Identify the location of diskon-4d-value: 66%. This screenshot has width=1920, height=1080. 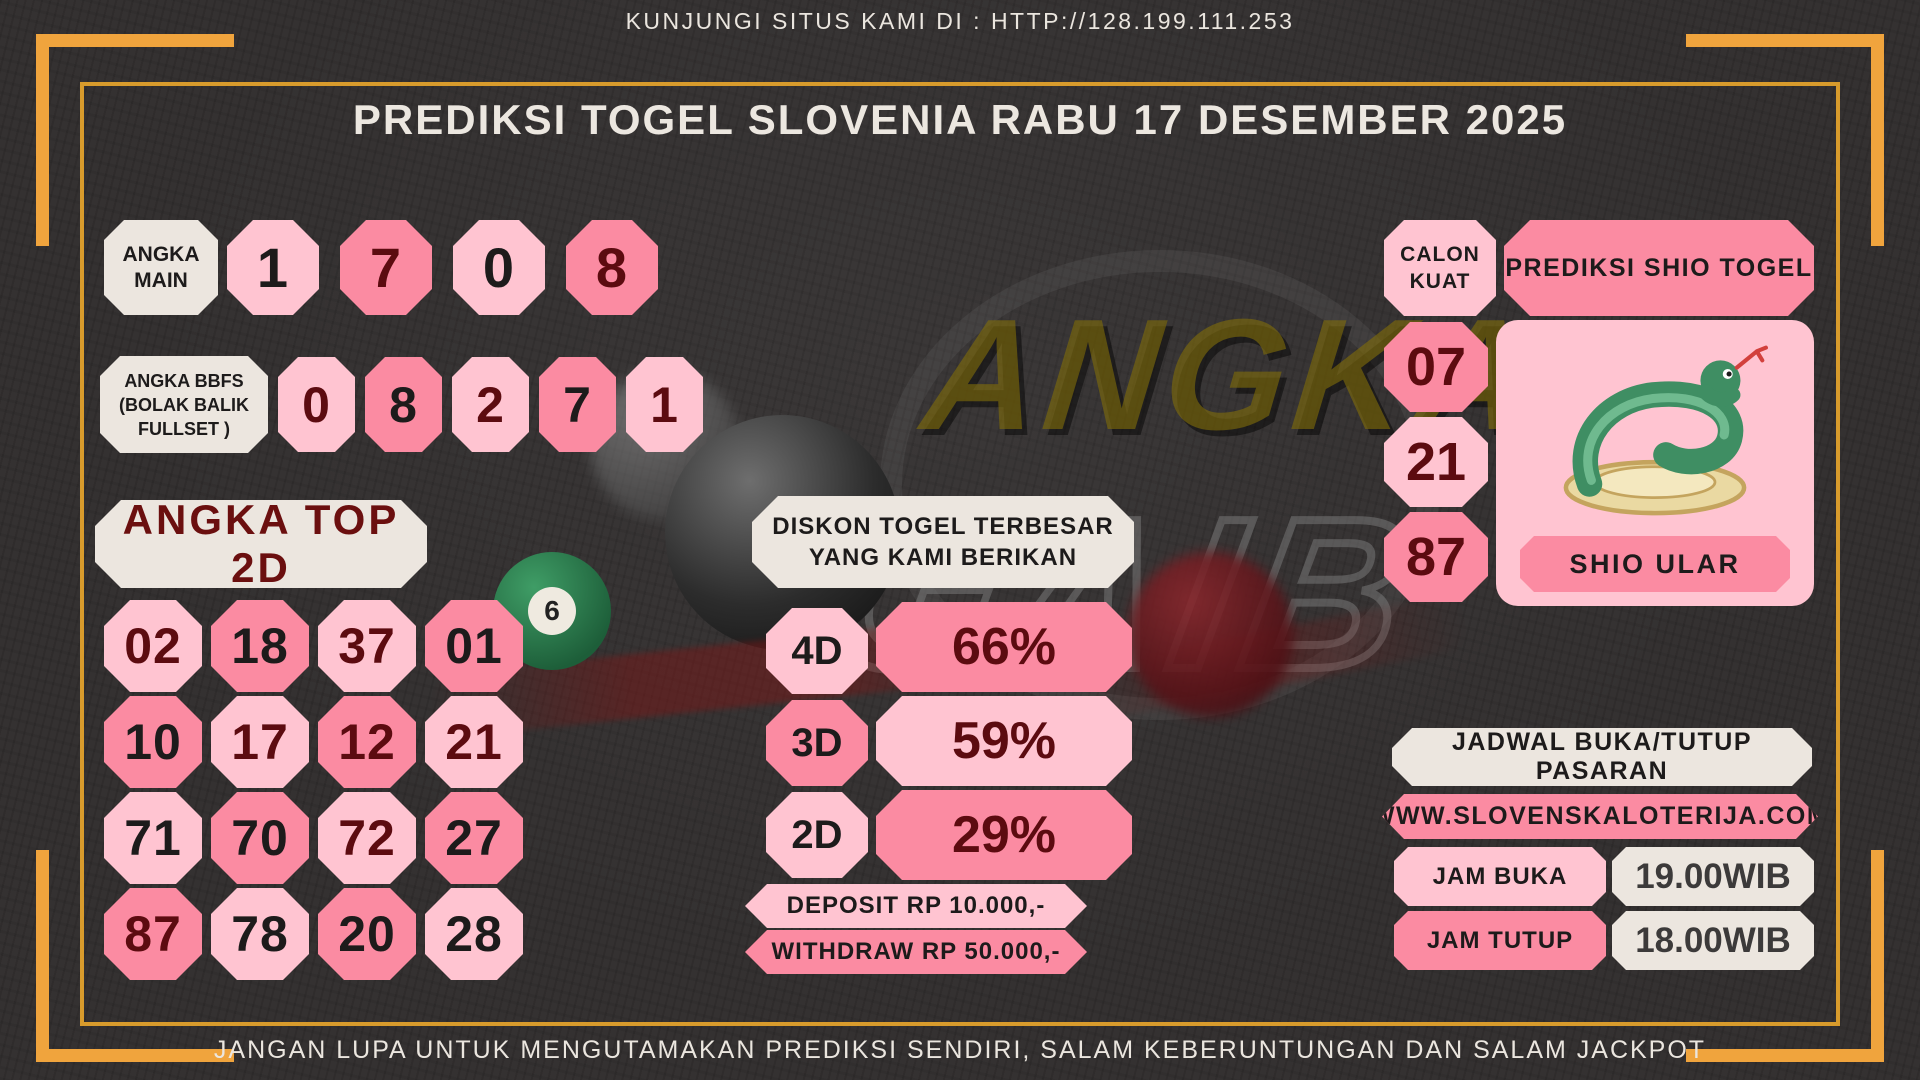
(1004, 647).